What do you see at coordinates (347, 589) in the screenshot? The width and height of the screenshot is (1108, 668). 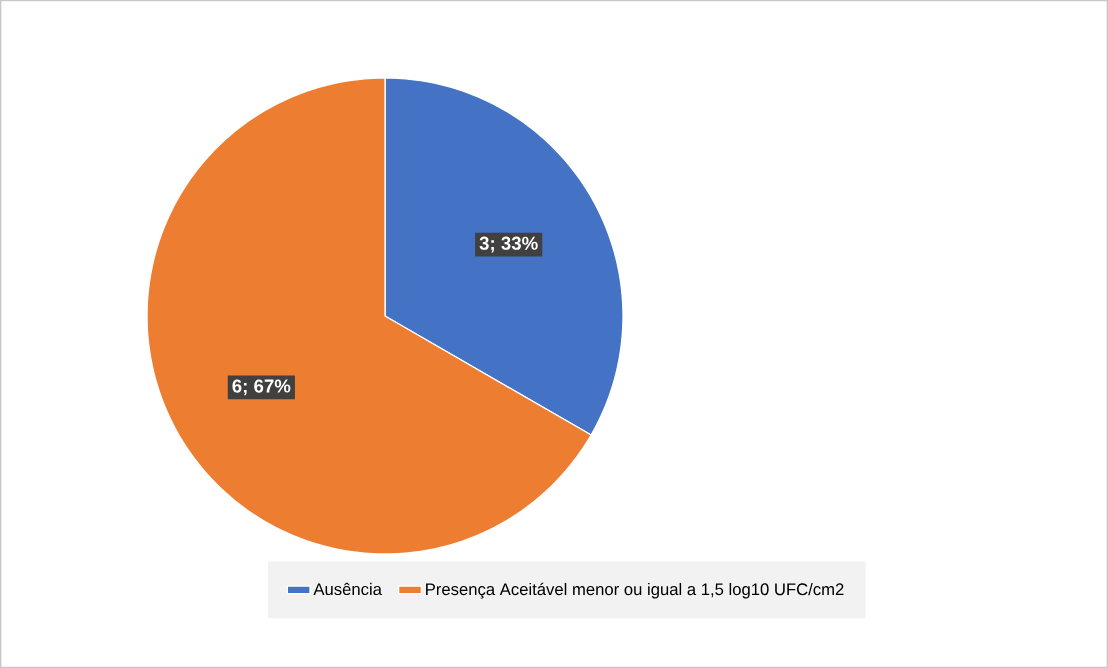 I see `legend-label: Ausência` at bounding box center [347, 589].